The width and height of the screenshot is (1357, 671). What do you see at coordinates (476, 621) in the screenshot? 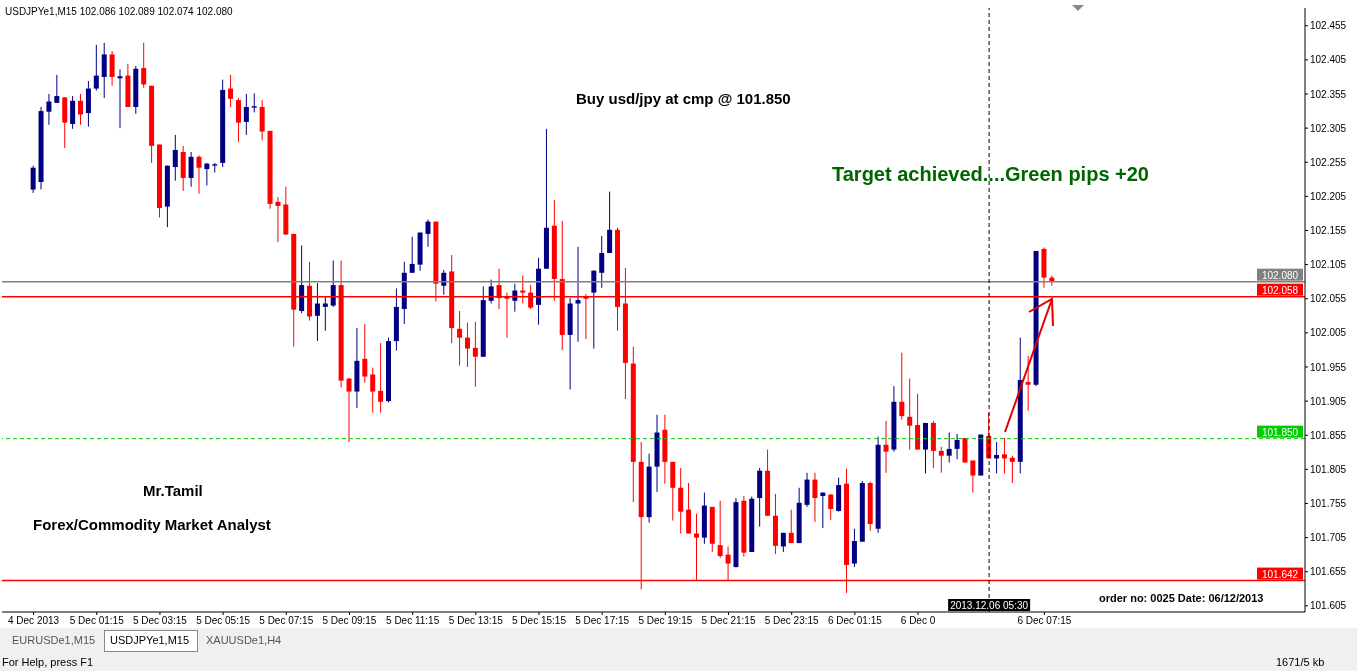
I see `x-tick-label: 5 Dec 13:15` at bounding box center [476, 621].